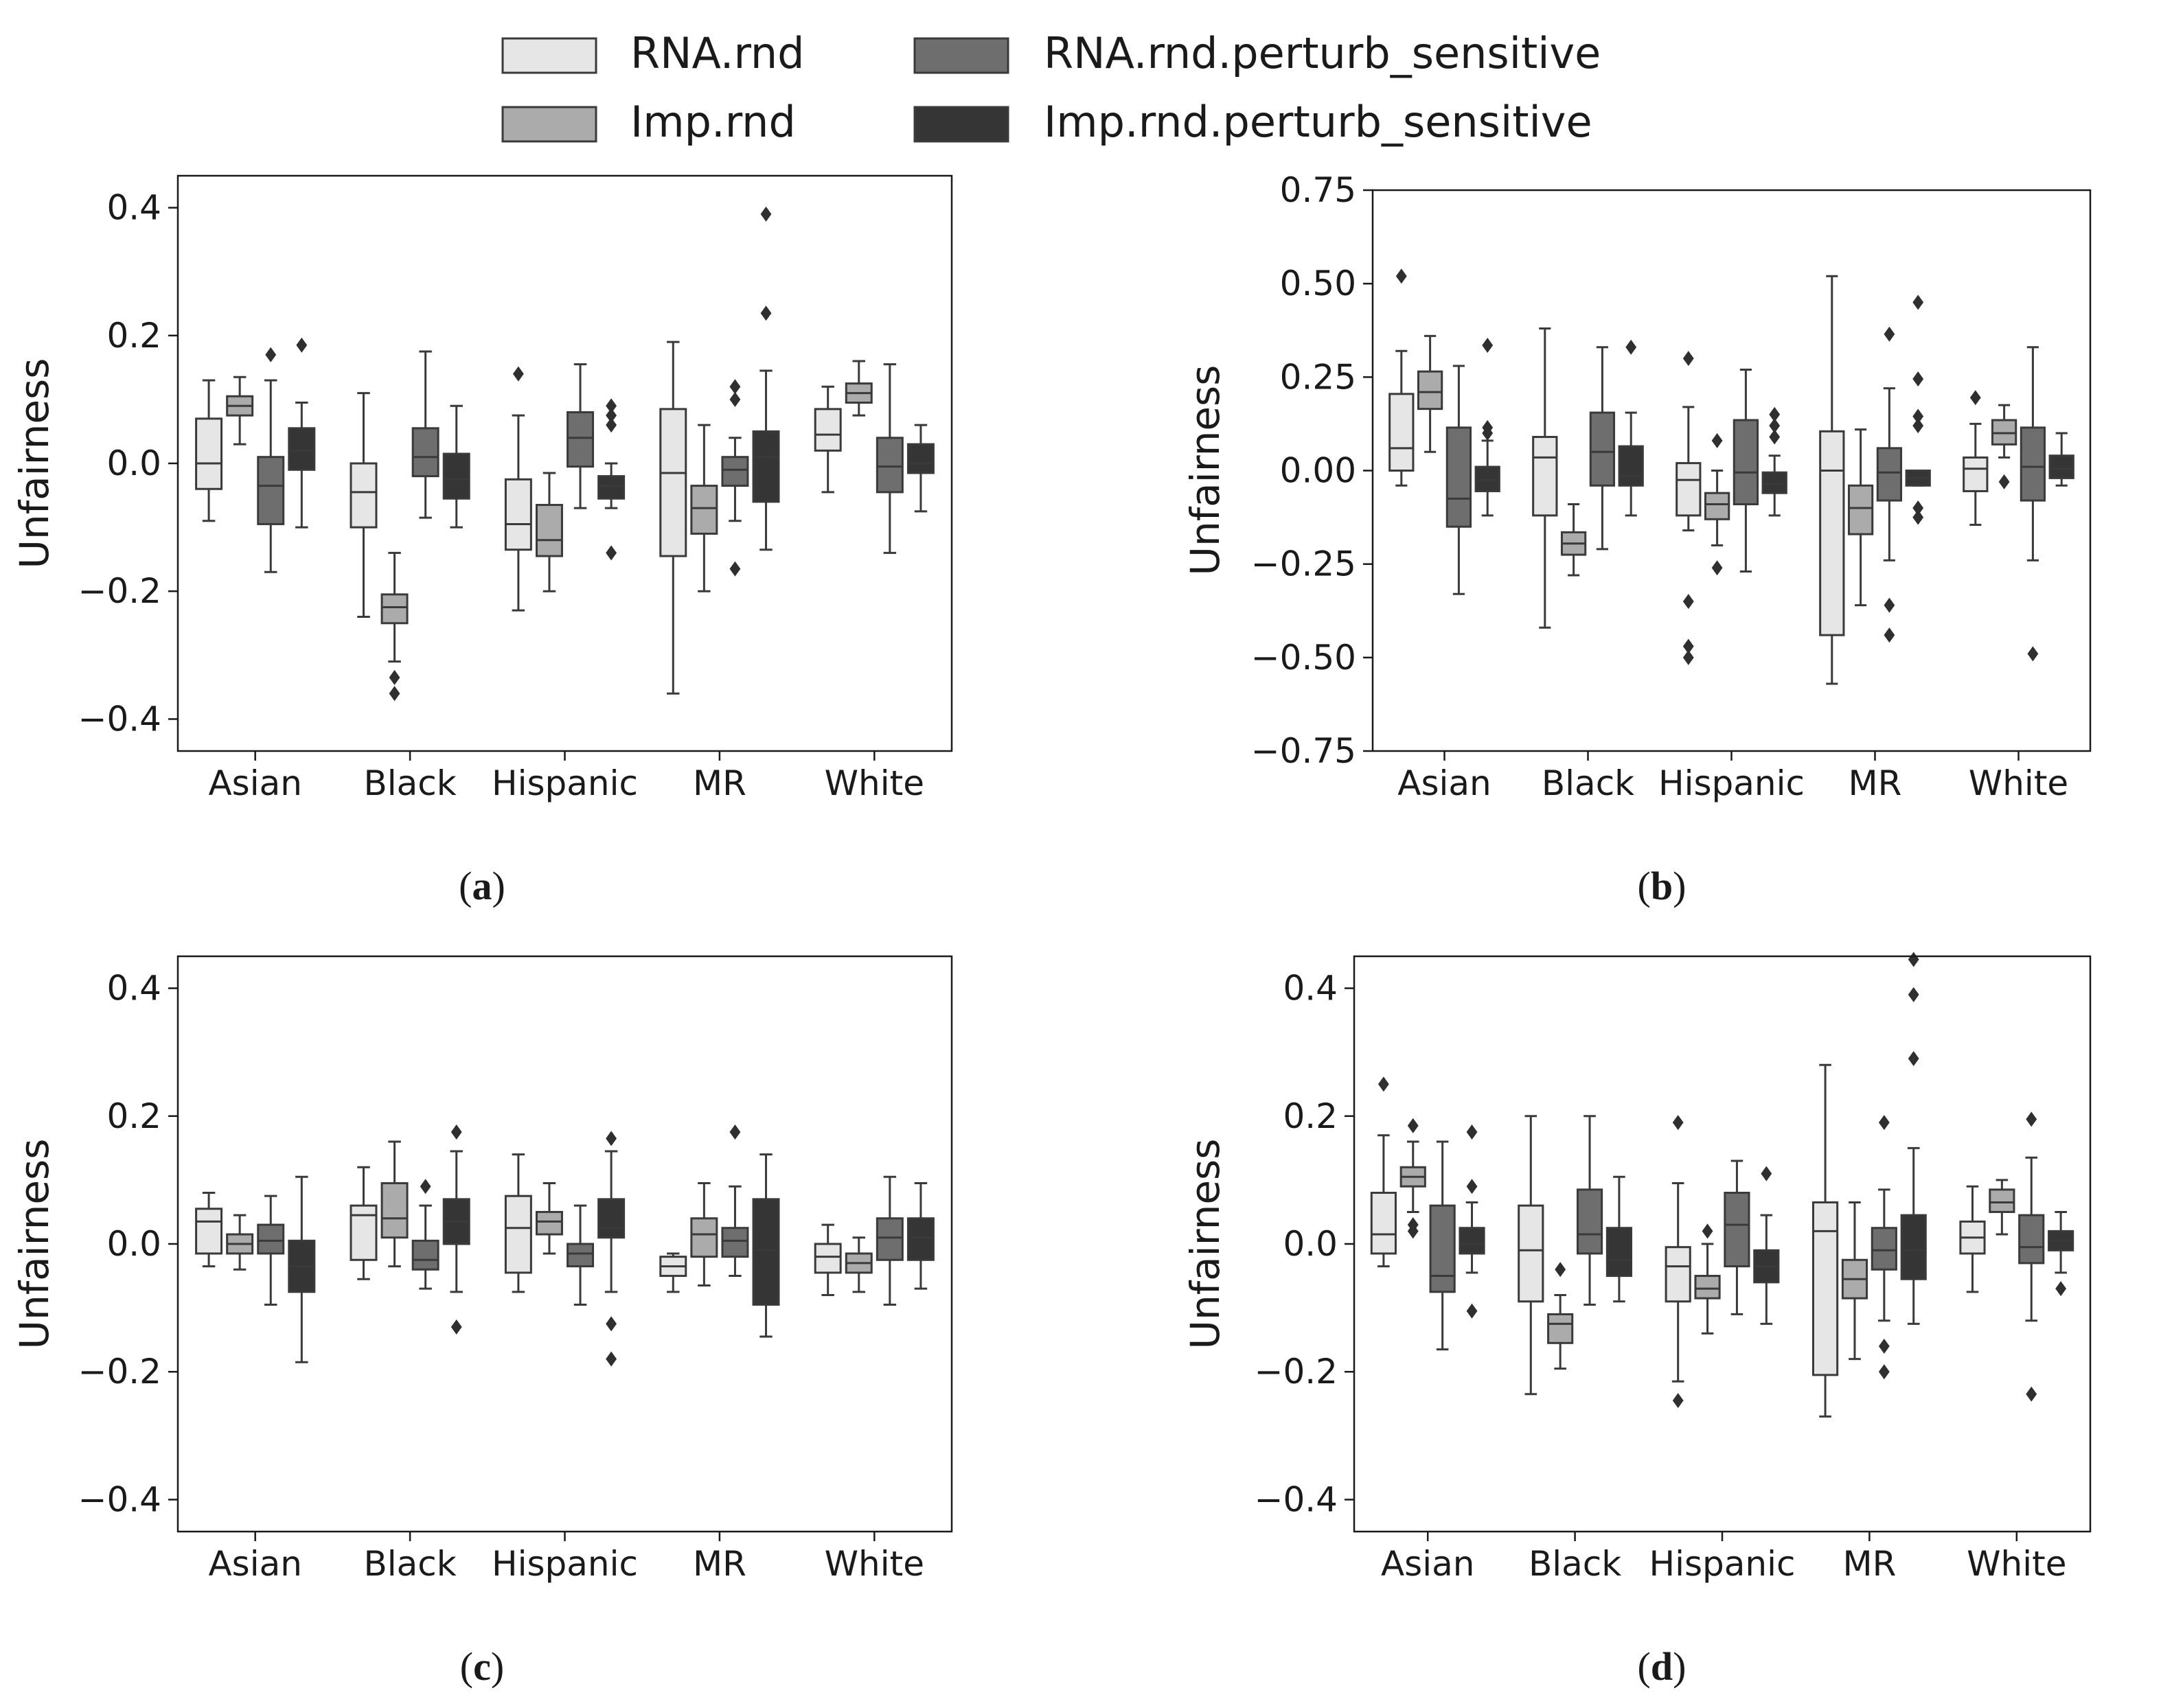  Describe the element at coordinates (717, 53) in the screenshot. I see `legend-label-rna-rnd: RNA.rnd` at that location.